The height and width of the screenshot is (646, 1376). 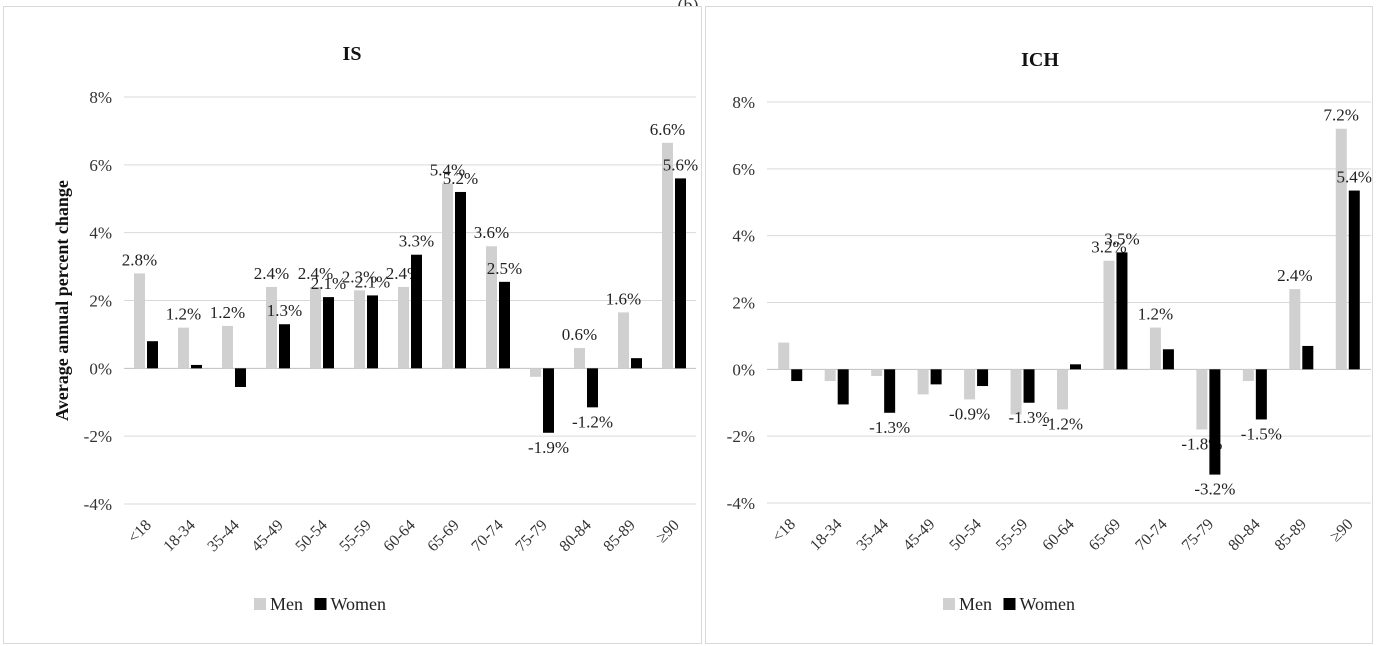 What do you see at coordinates (579, 334) in the screenshot?
I see `data-label: 0.6%` at bounding box center [579, 334].